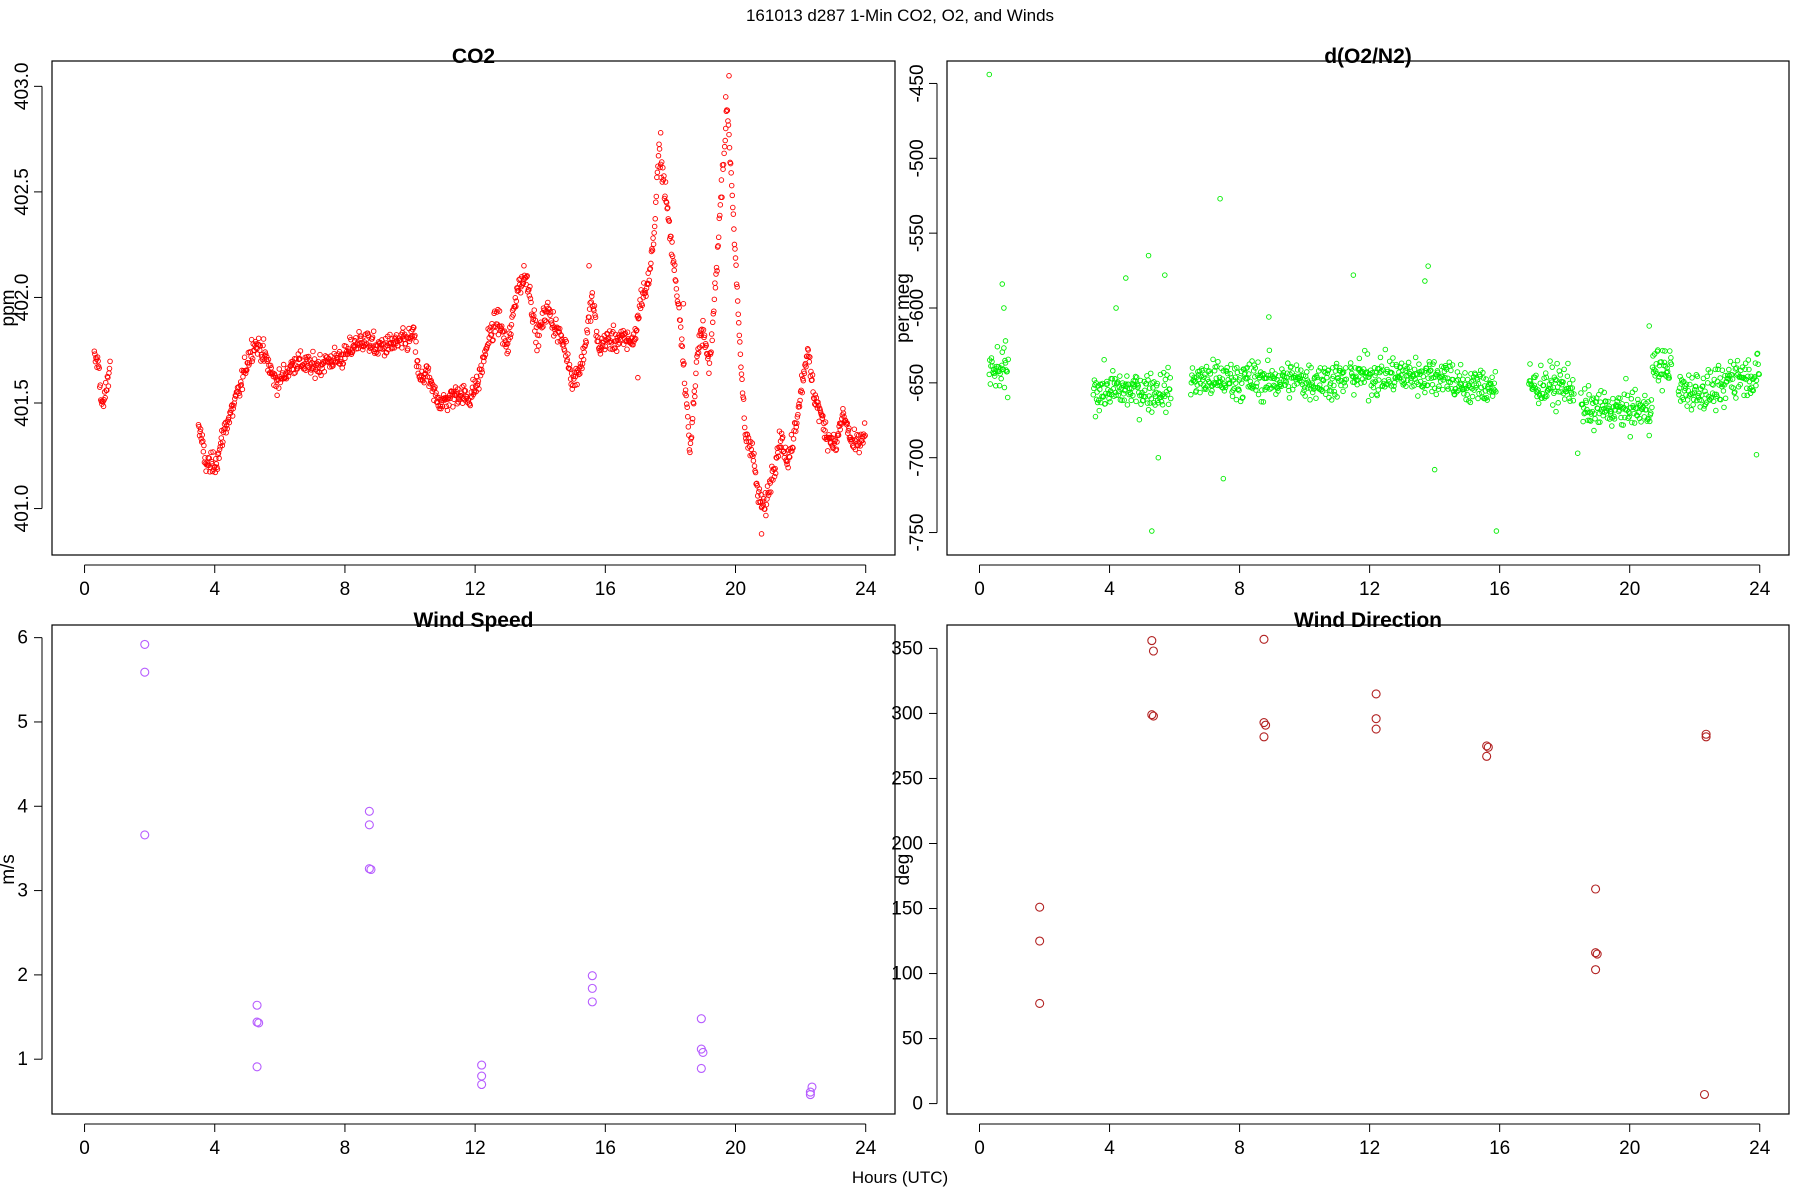  What do you see at coordinates (979, 1148) in the screenshot?
I see `x-tick-label: 0` at bounding box center [979, 1148].